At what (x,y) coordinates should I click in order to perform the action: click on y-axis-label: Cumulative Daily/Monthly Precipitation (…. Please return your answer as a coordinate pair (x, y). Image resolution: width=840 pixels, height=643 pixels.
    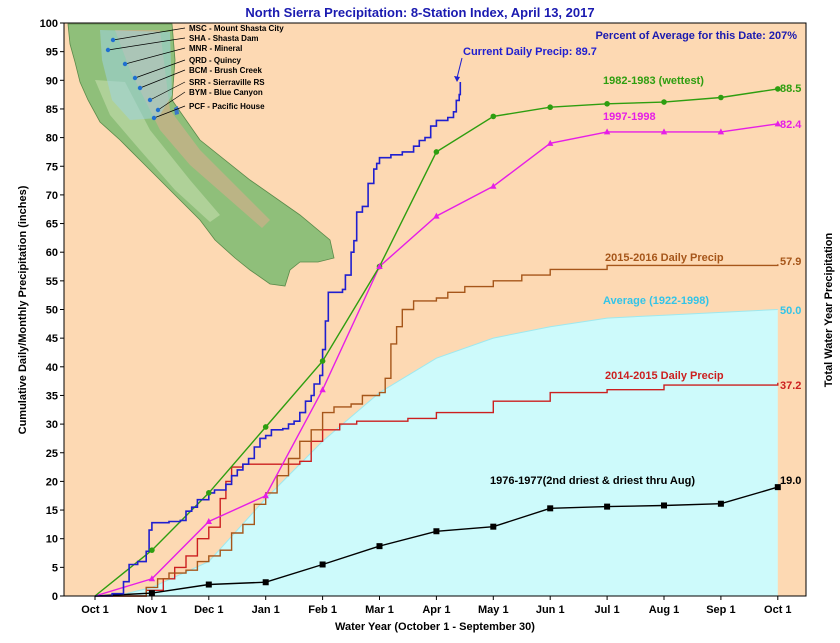
    Looking at the image, I should click on (23, 309).